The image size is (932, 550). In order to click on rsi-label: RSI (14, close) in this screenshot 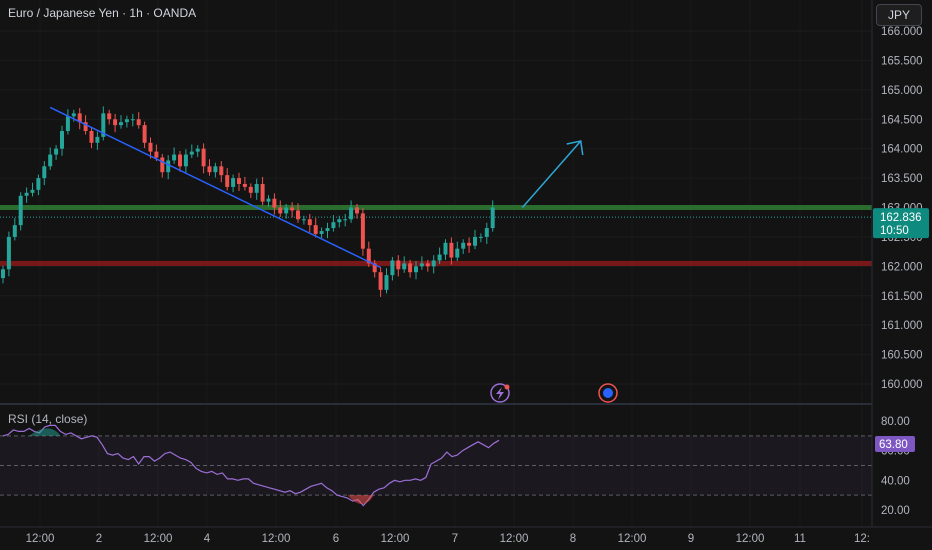, I will do `click(48, 419)`.